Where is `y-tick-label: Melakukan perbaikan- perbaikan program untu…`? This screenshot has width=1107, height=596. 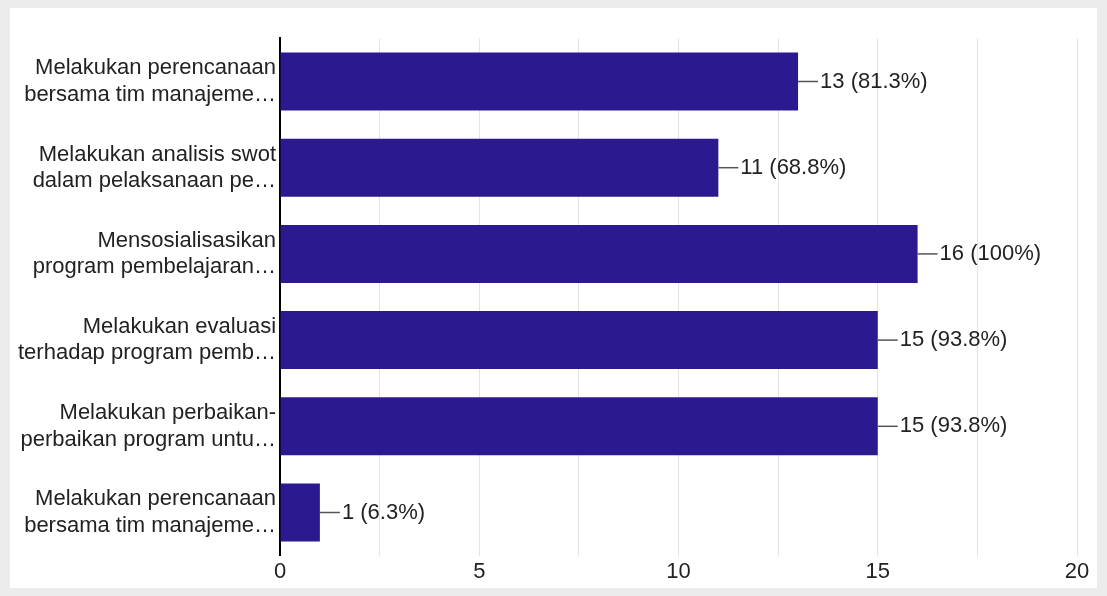 y-tick-label: Melakukan perbaikan- perbaikan program untu… is located at coordinates (148, 425).